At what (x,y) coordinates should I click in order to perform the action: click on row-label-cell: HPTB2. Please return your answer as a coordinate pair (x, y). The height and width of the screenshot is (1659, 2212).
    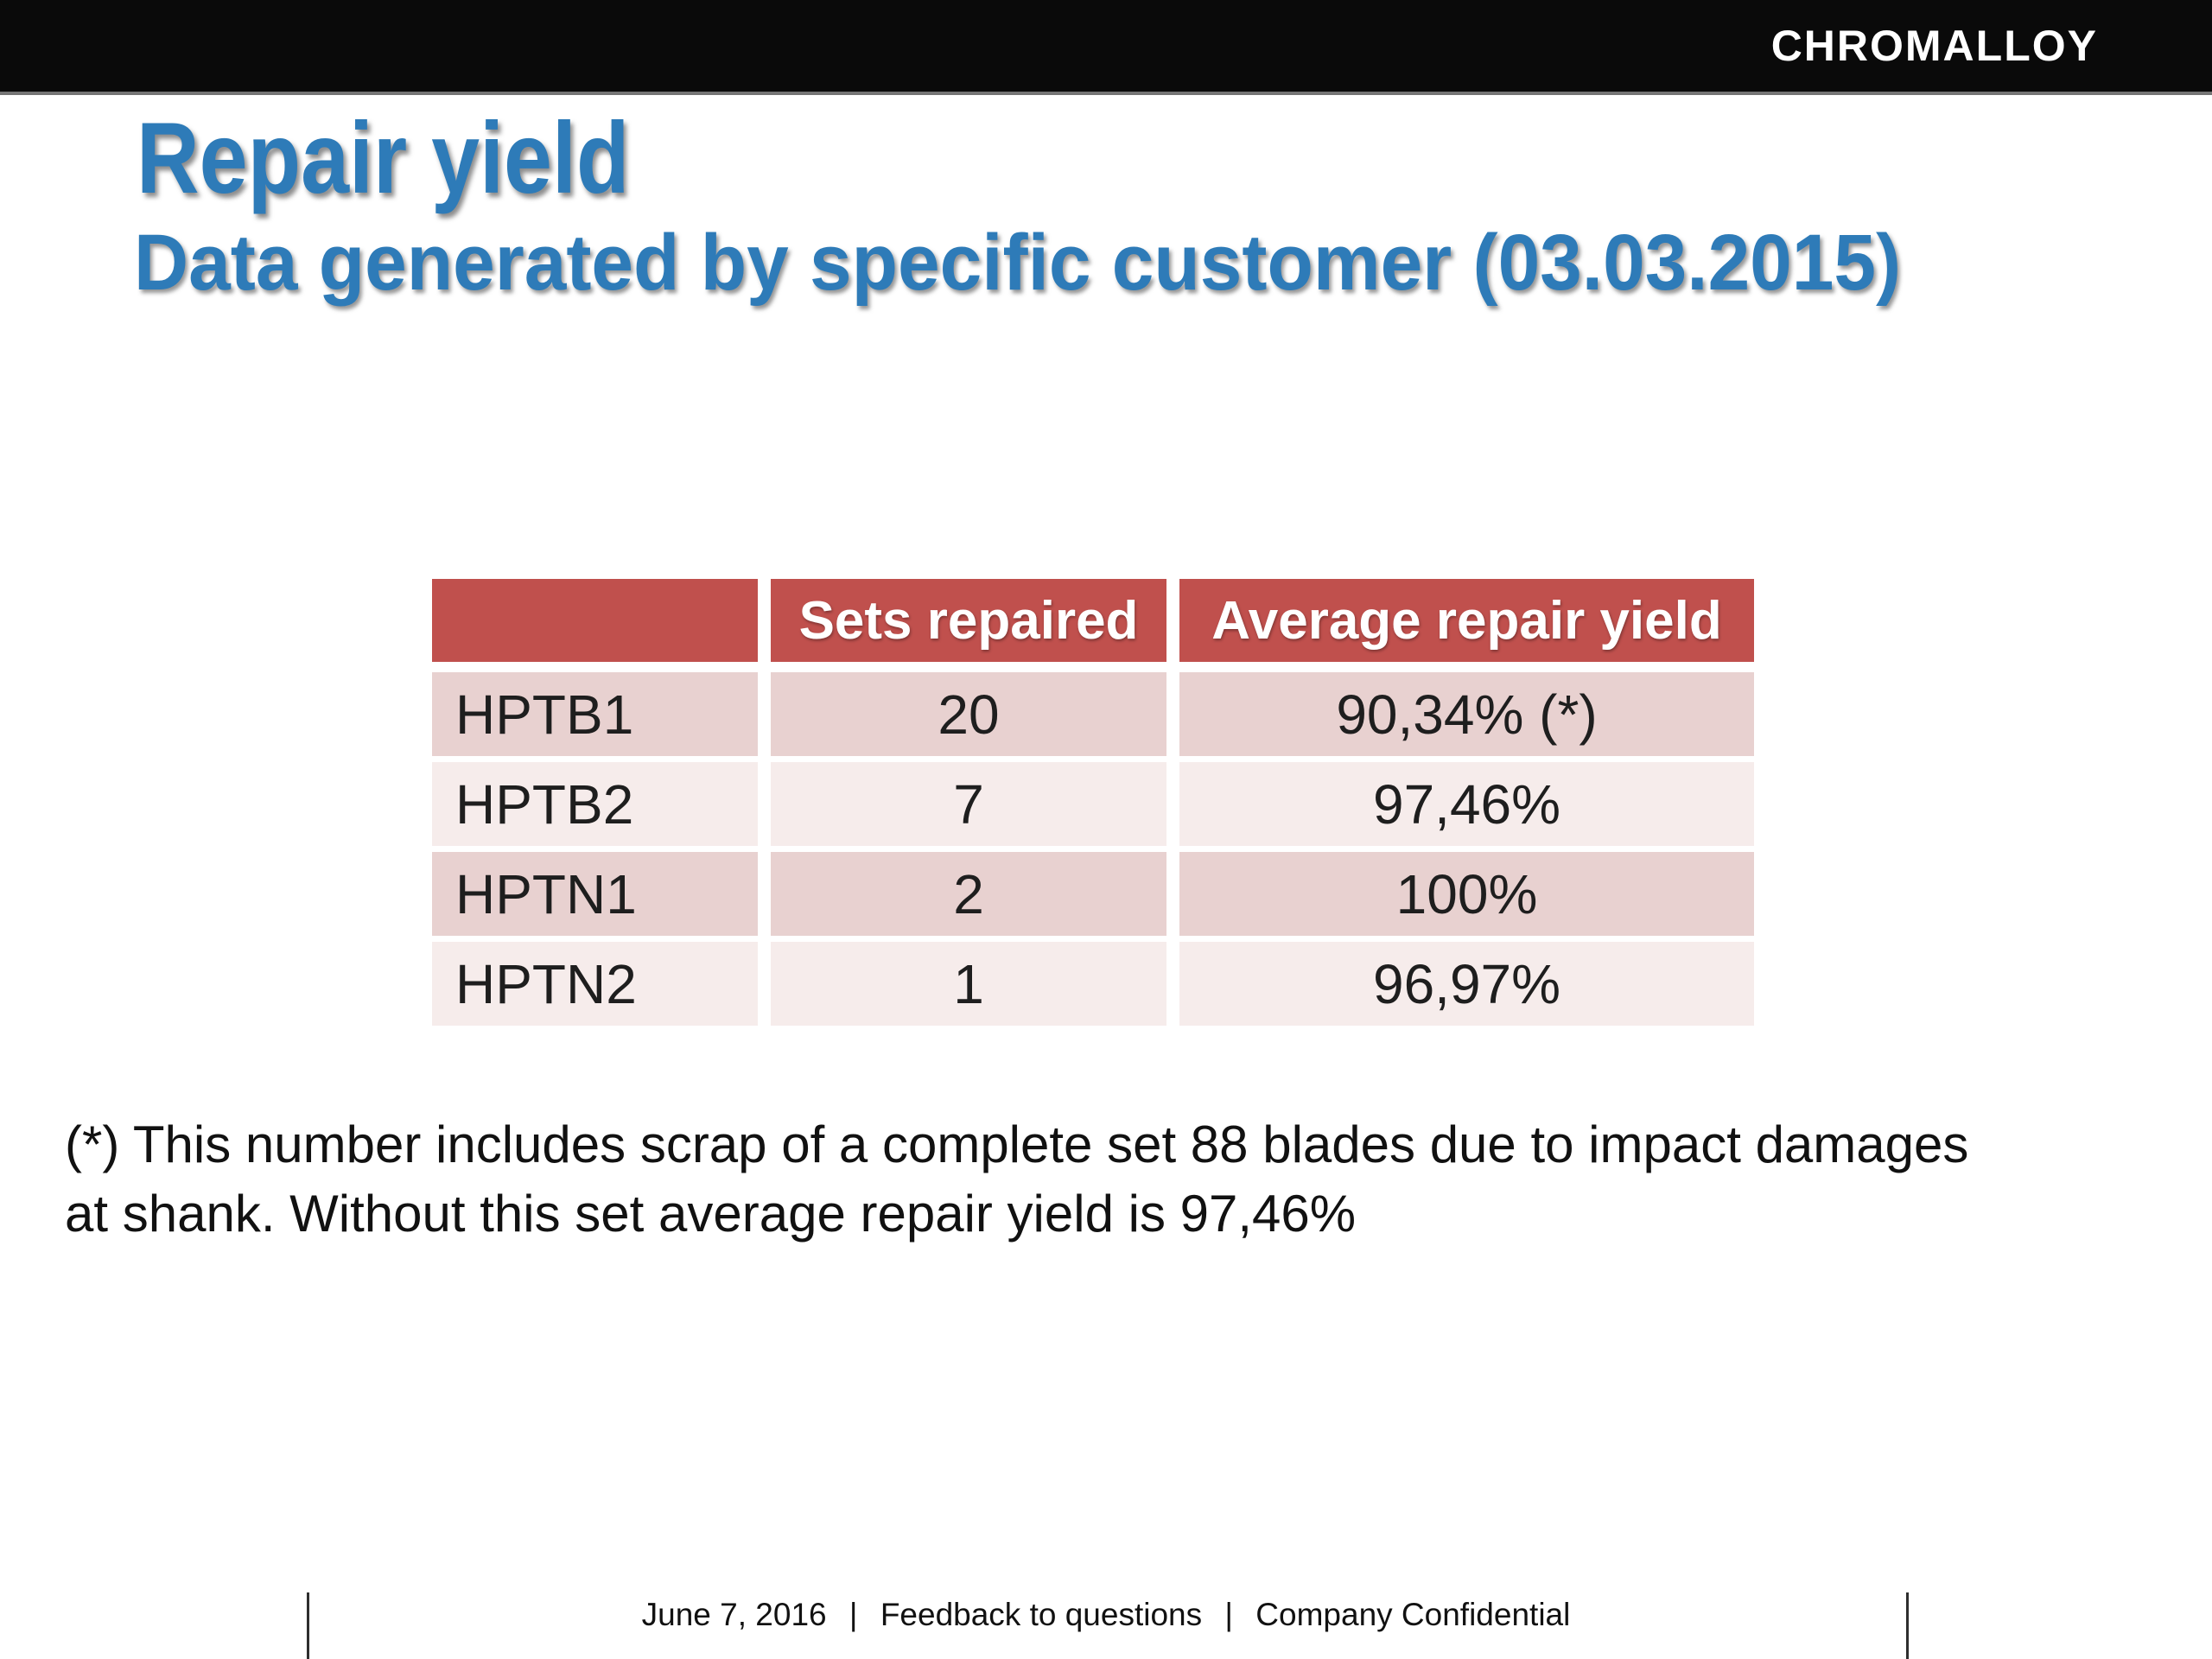
    Looking at the image, I should click on (595, 804).